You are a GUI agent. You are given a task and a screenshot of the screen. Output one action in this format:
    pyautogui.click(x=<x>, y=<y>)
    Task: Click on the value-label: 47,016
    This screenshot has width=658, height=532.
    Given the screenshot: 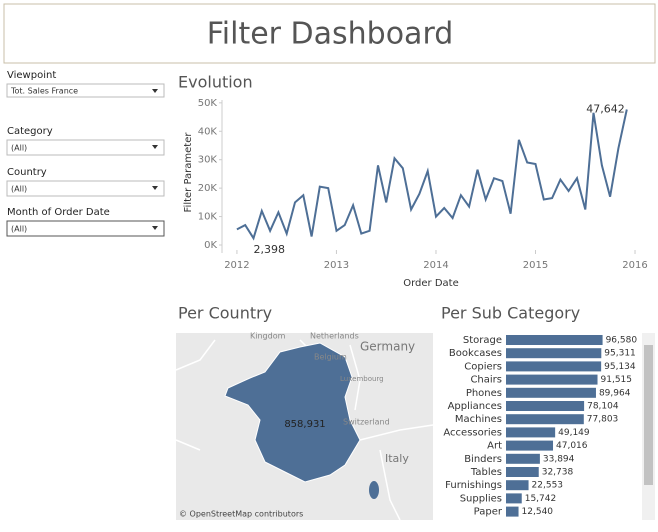 What is the action you would take?
    pyautogui.click(x=572, y=446)
    